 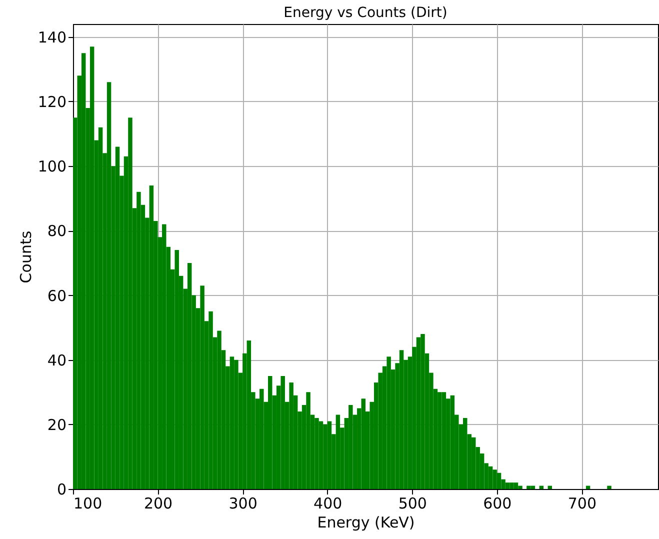 I want to click on y-tick-label: 80, so click(x=56, y=231).